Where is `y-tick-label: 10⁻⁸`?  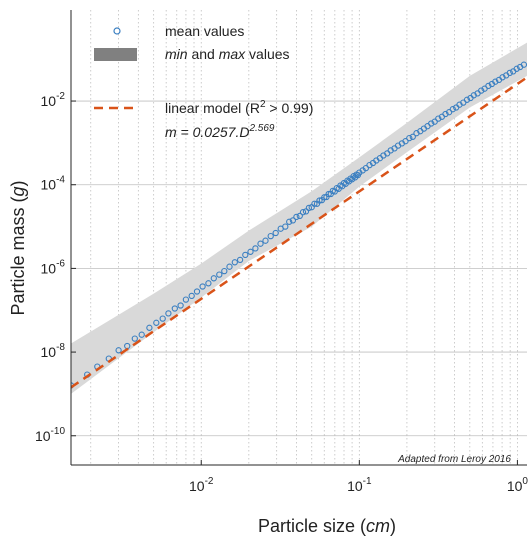
y-tick-label: 10⁻⁸ is located at coordinates (53, 351).